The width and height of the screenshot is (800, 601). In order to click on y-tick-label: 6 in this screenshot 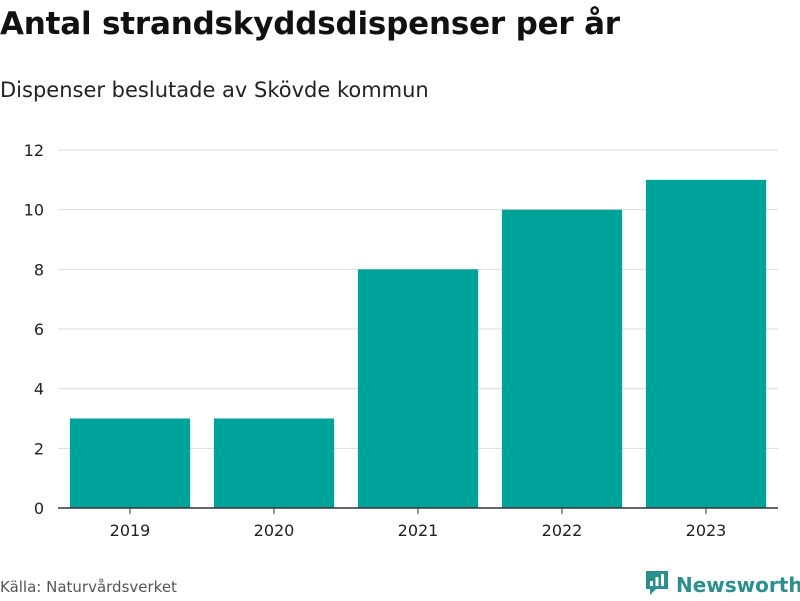, I will do `click(39, 329)`.